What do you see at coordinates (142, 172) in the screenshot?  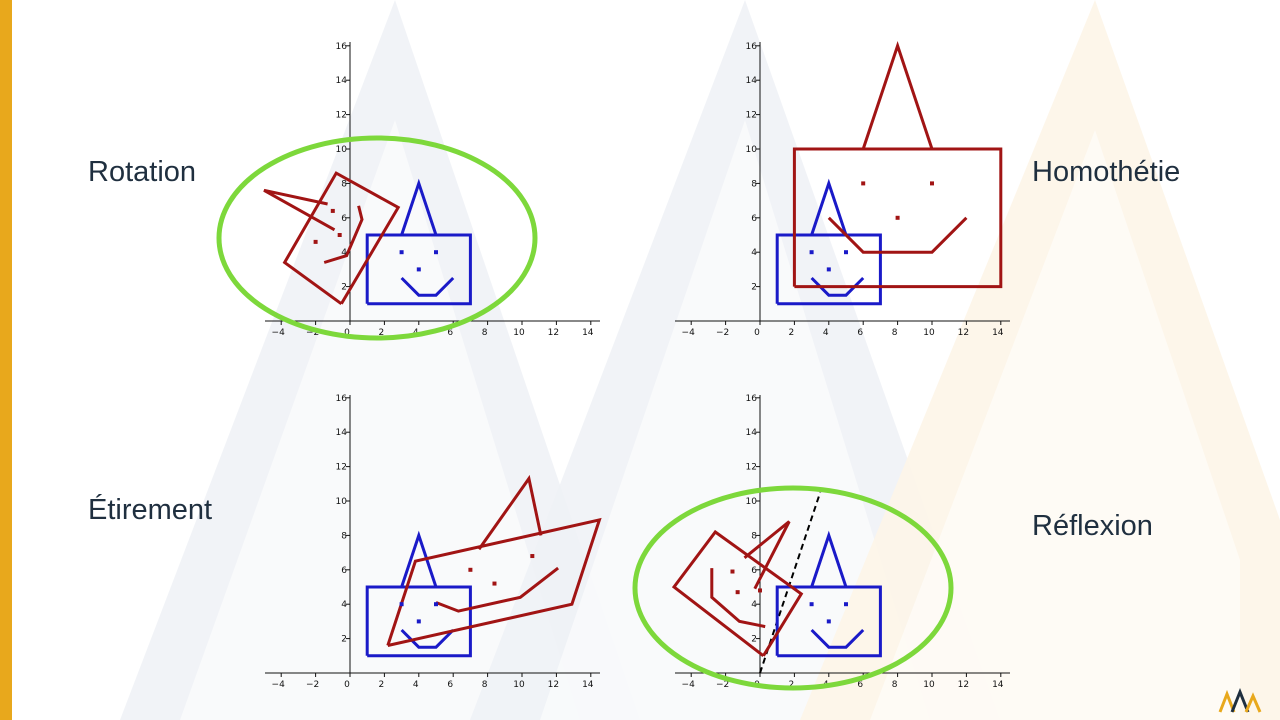 I see `label-rotation: Rotation` at bounding box center [142, 172].